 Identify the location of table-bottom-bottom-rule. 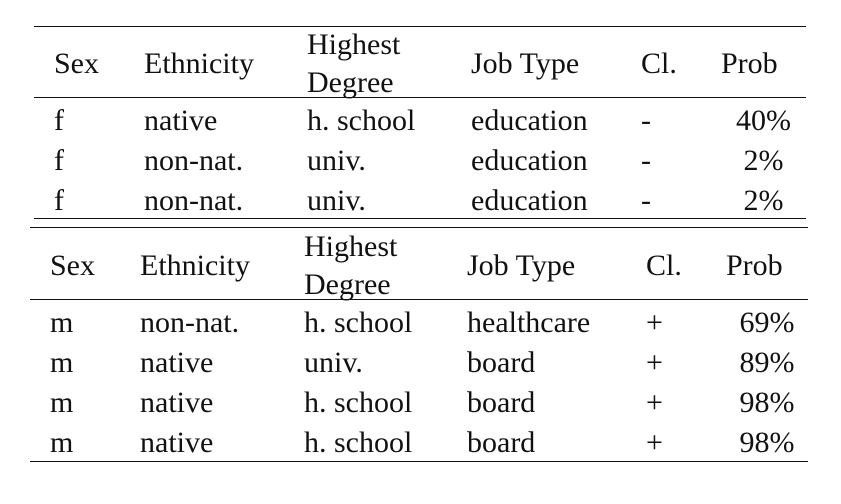
(419, 461).